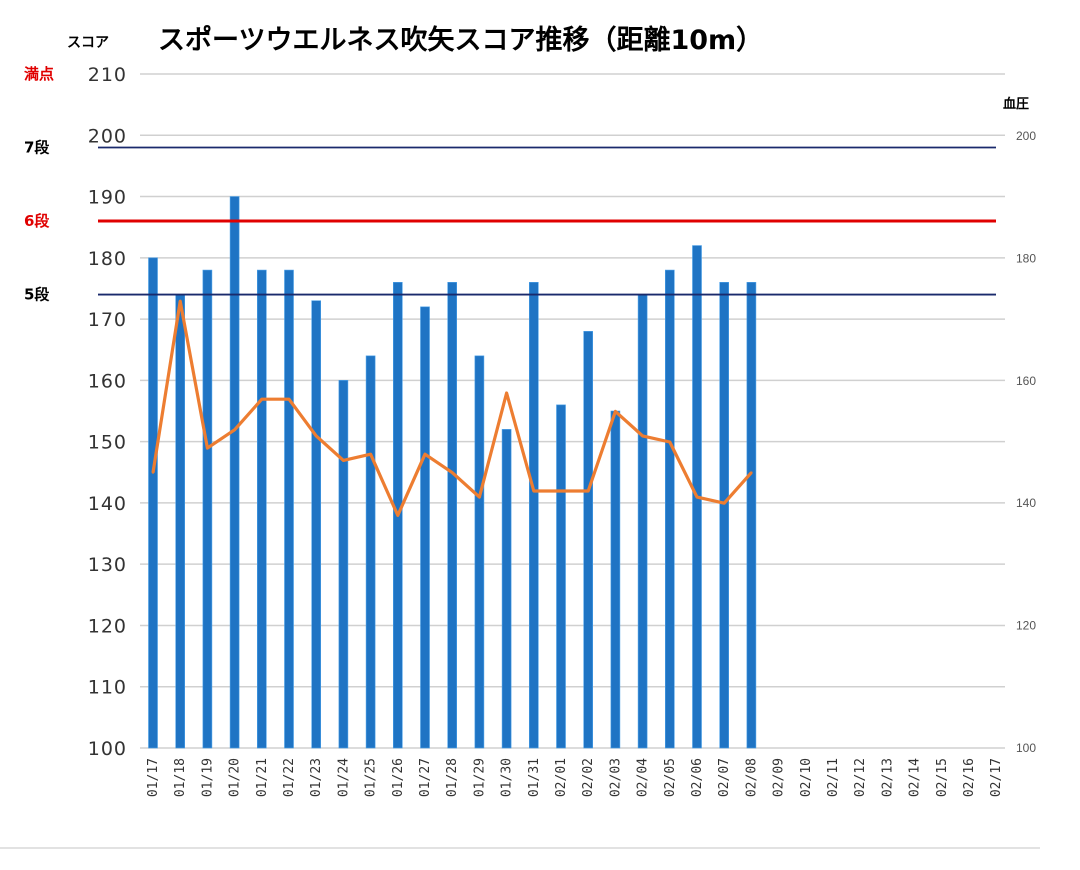 This screenshot has width=1080, height=870. Describe the element at coordinates (588, 777) in the screenshot. I see `x-tick-label: 02/02` at that location.